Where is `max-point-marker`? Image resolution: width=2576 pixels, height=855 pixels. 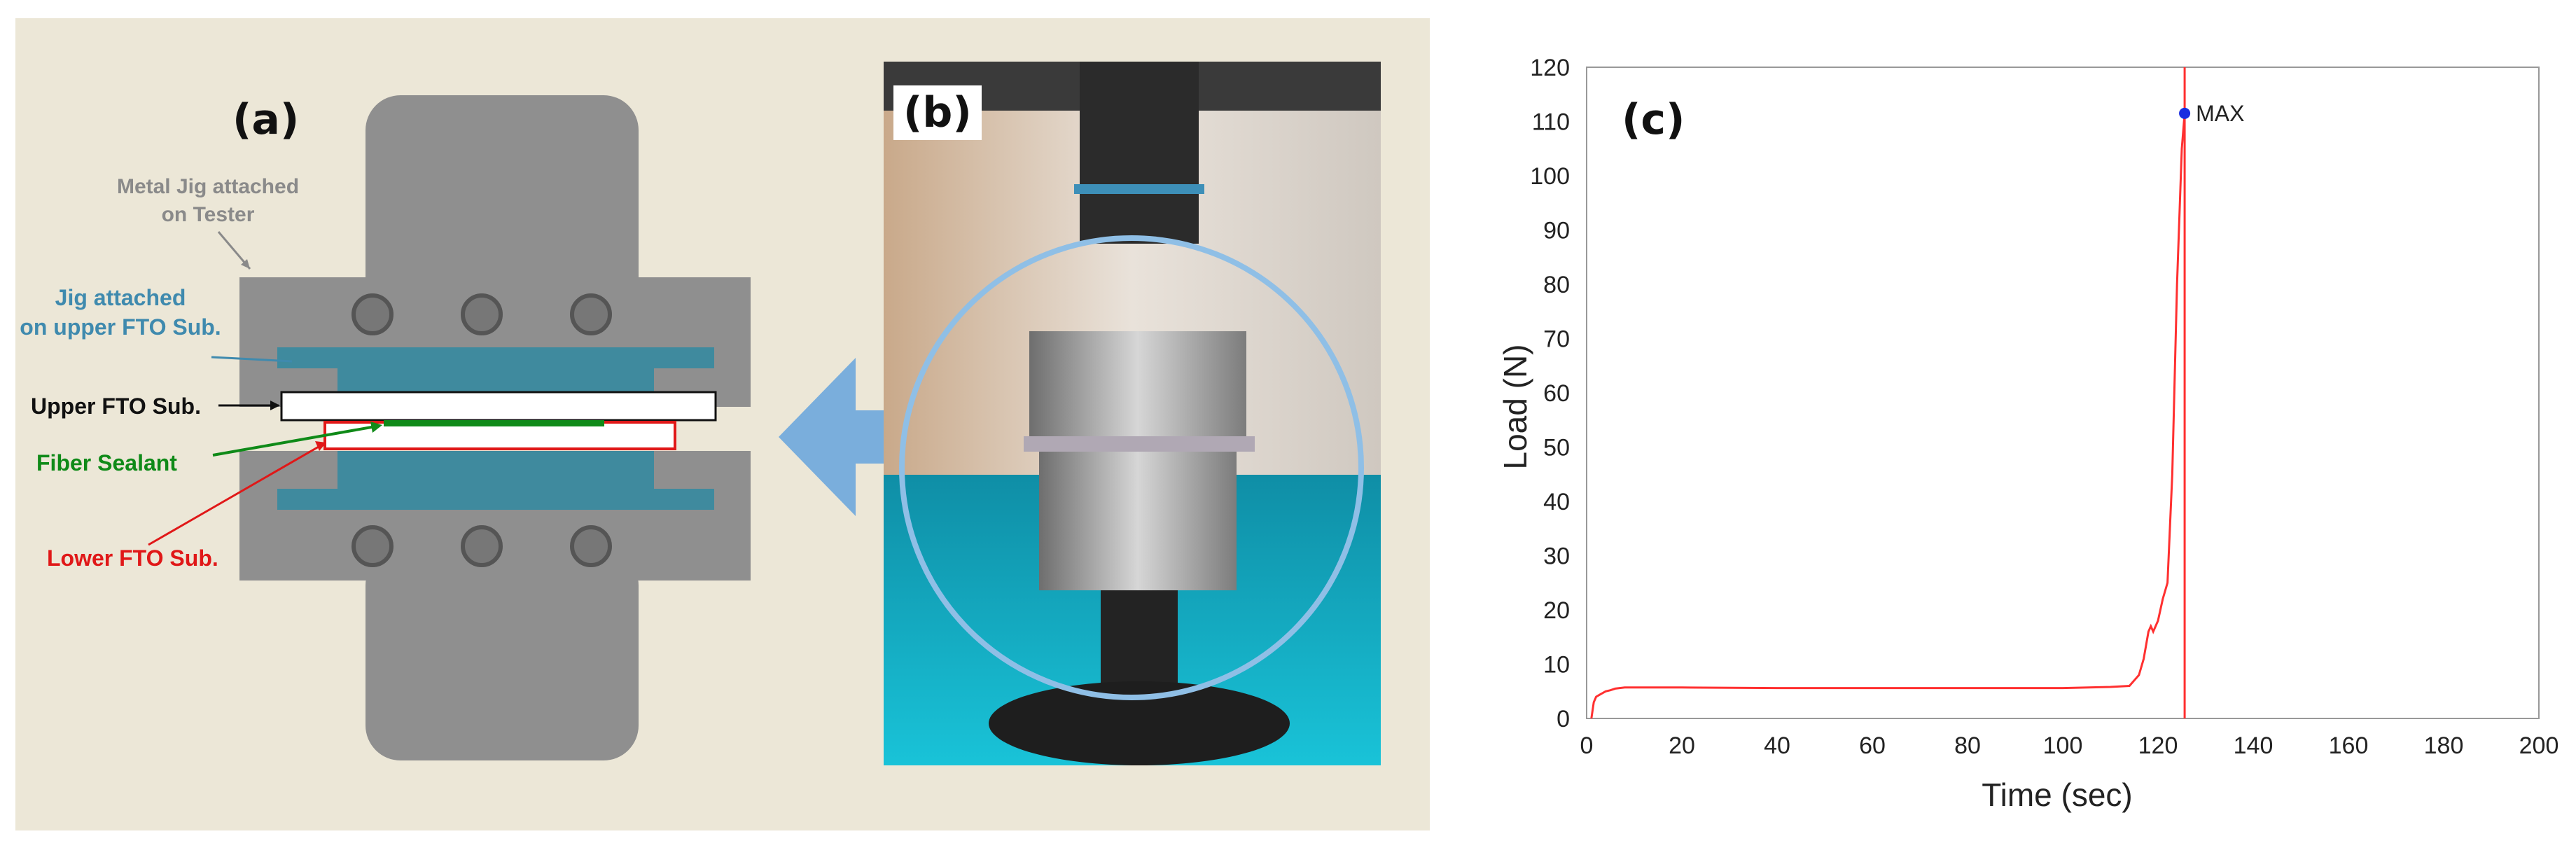
max-point-marker is located at coordinates (2185, 113).